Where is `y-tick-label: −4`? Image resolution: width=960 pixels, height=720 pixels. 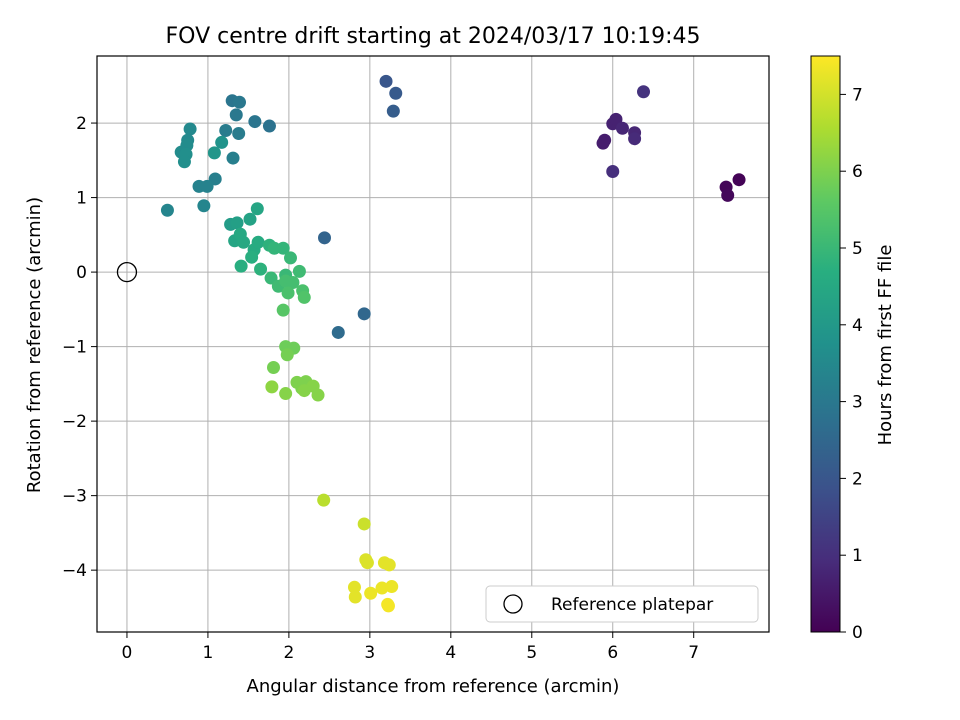 y-tick-label: −4 is located at coordinates (74, 571).